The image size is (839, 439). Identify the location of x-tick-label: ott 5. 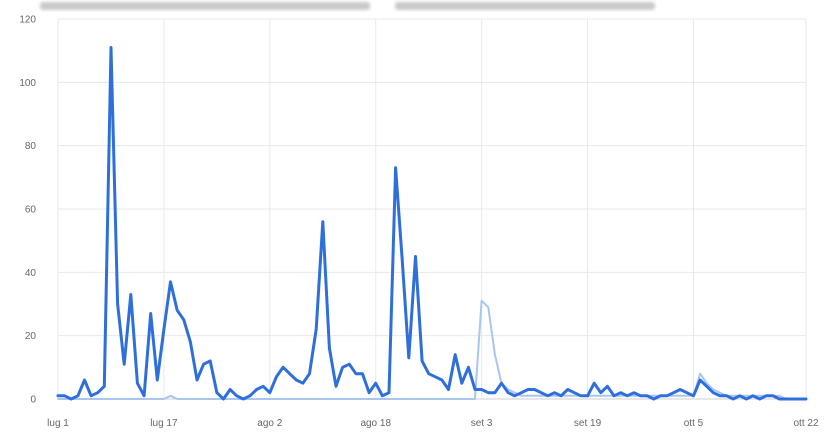
(694, 423).